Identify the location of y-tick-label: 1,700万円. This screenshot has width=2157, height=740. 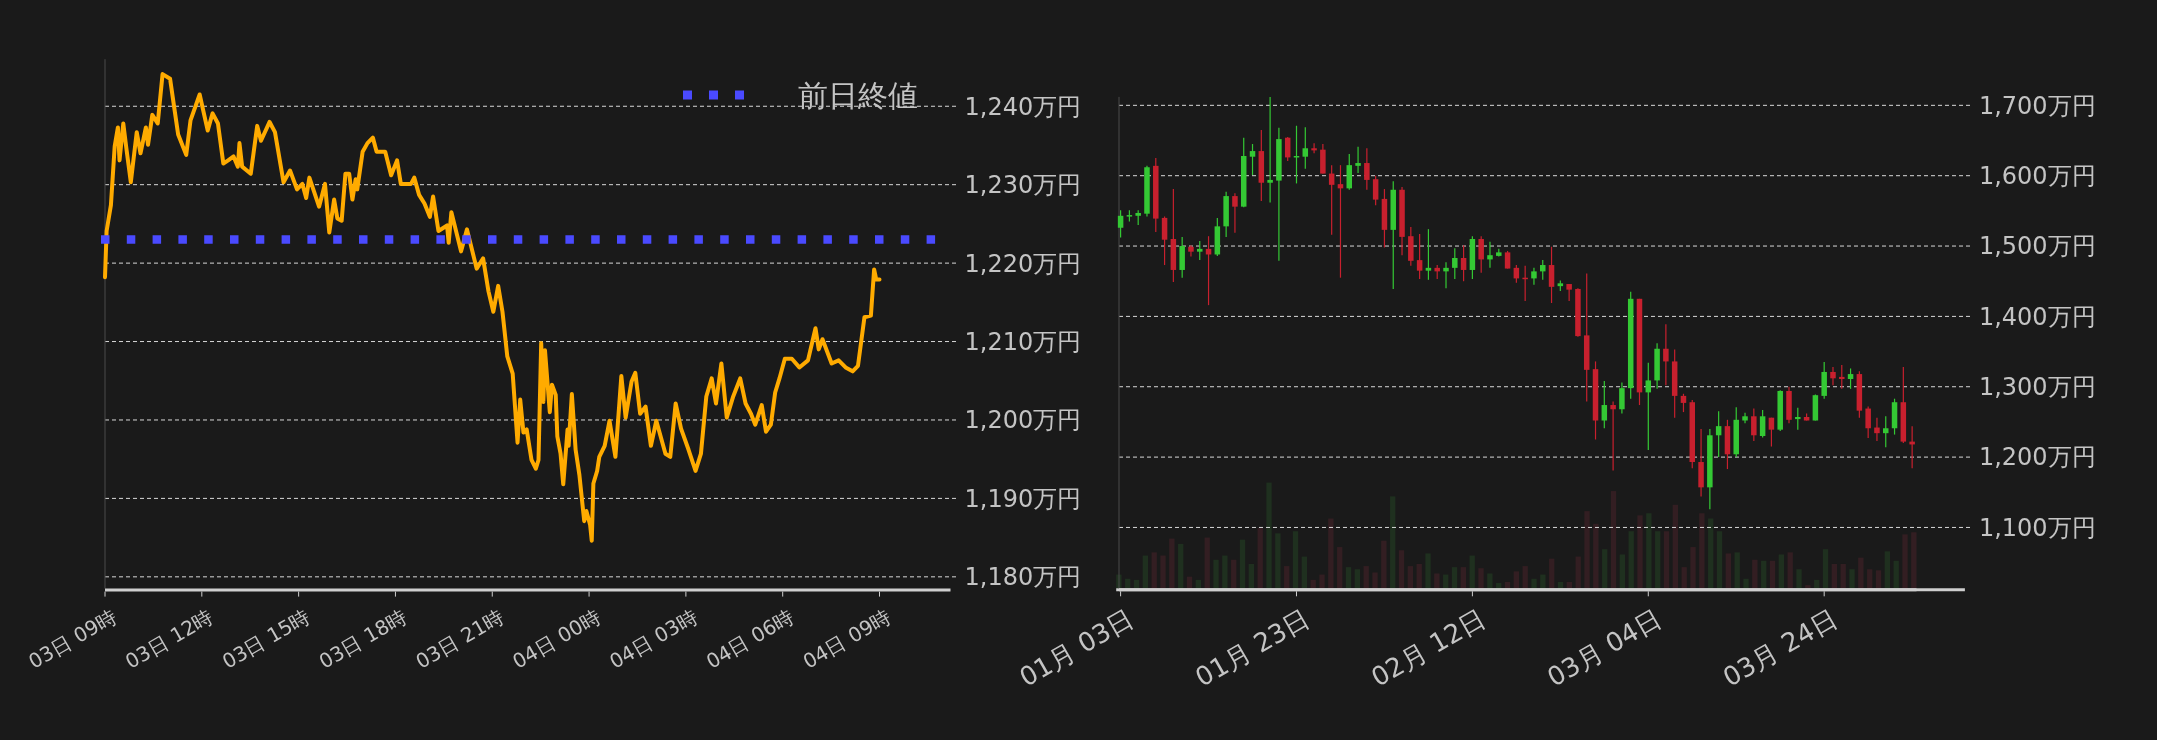
(2037, 105).